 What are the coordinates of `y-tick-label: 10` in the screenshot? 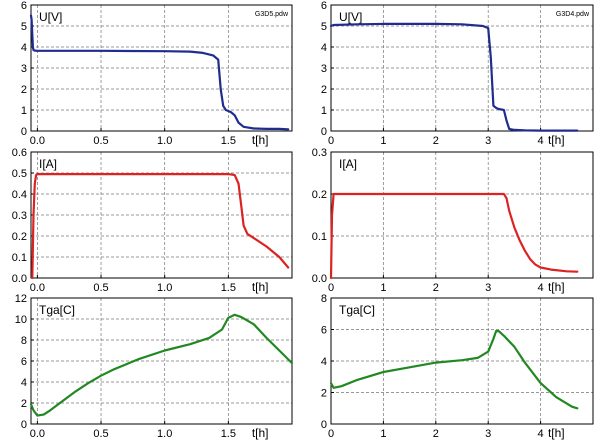 It's located at (21, 320).